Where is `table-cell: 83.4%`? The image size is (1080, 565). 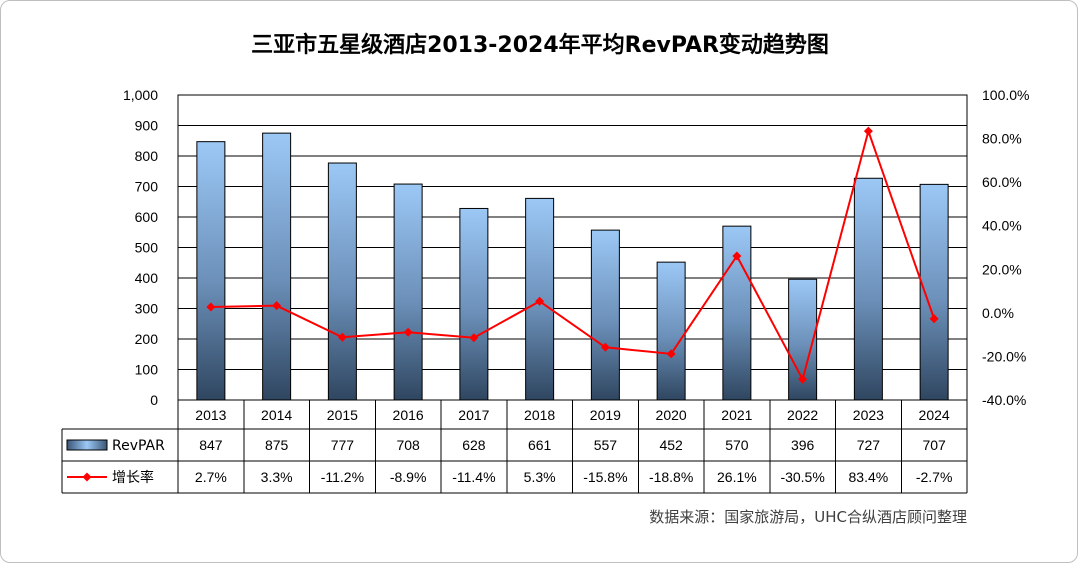 table-cell: 83.4% is located at coordinates (869, 477).